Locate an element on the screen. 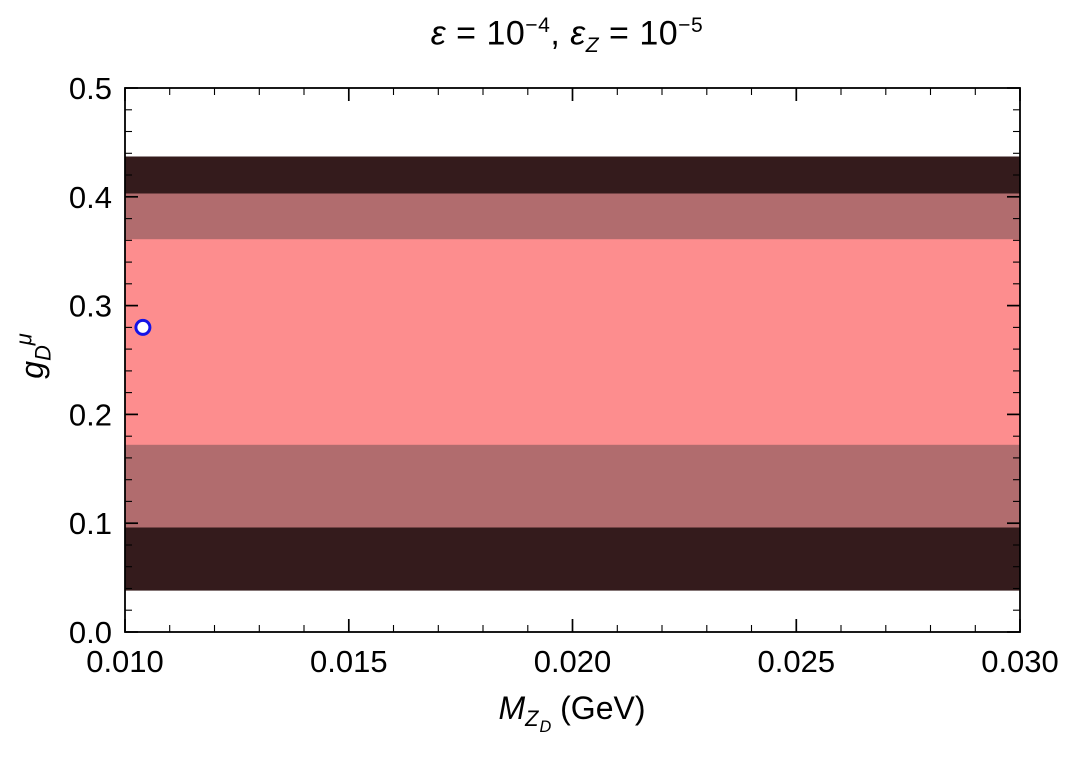  x-tick-label: 0.020 is located at coordinates (573, 661).